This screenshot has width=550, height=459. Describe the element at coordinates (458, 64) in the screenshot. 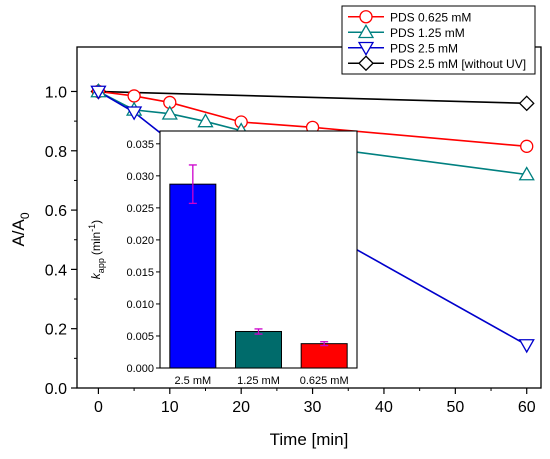

I see `legend-label: PDS 2.5 mM [without UV]` at that location.